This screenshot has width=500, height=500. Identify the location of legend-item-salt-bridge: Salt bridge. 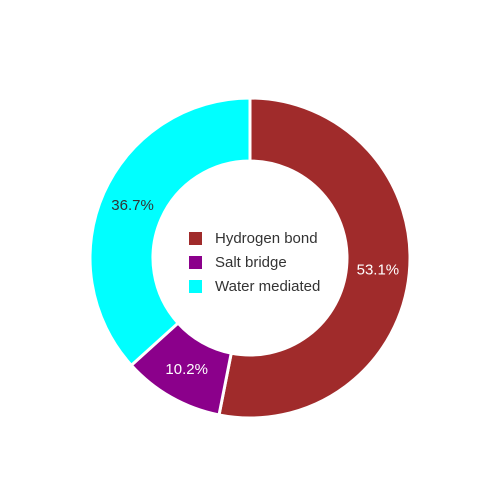
(254, 262).